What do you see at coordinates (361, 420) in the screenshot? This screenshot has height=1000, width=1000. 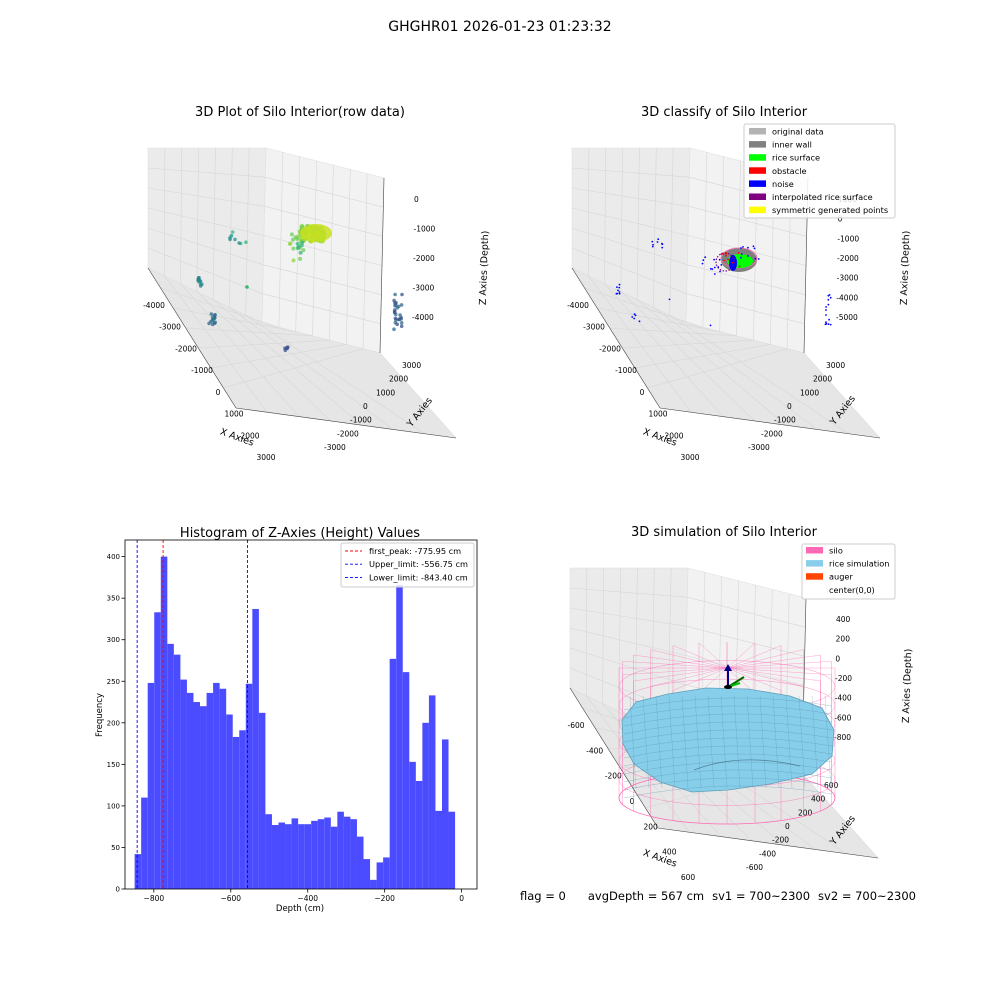 I see `y-tick-label: -1000` at bounding box center [361, 420].